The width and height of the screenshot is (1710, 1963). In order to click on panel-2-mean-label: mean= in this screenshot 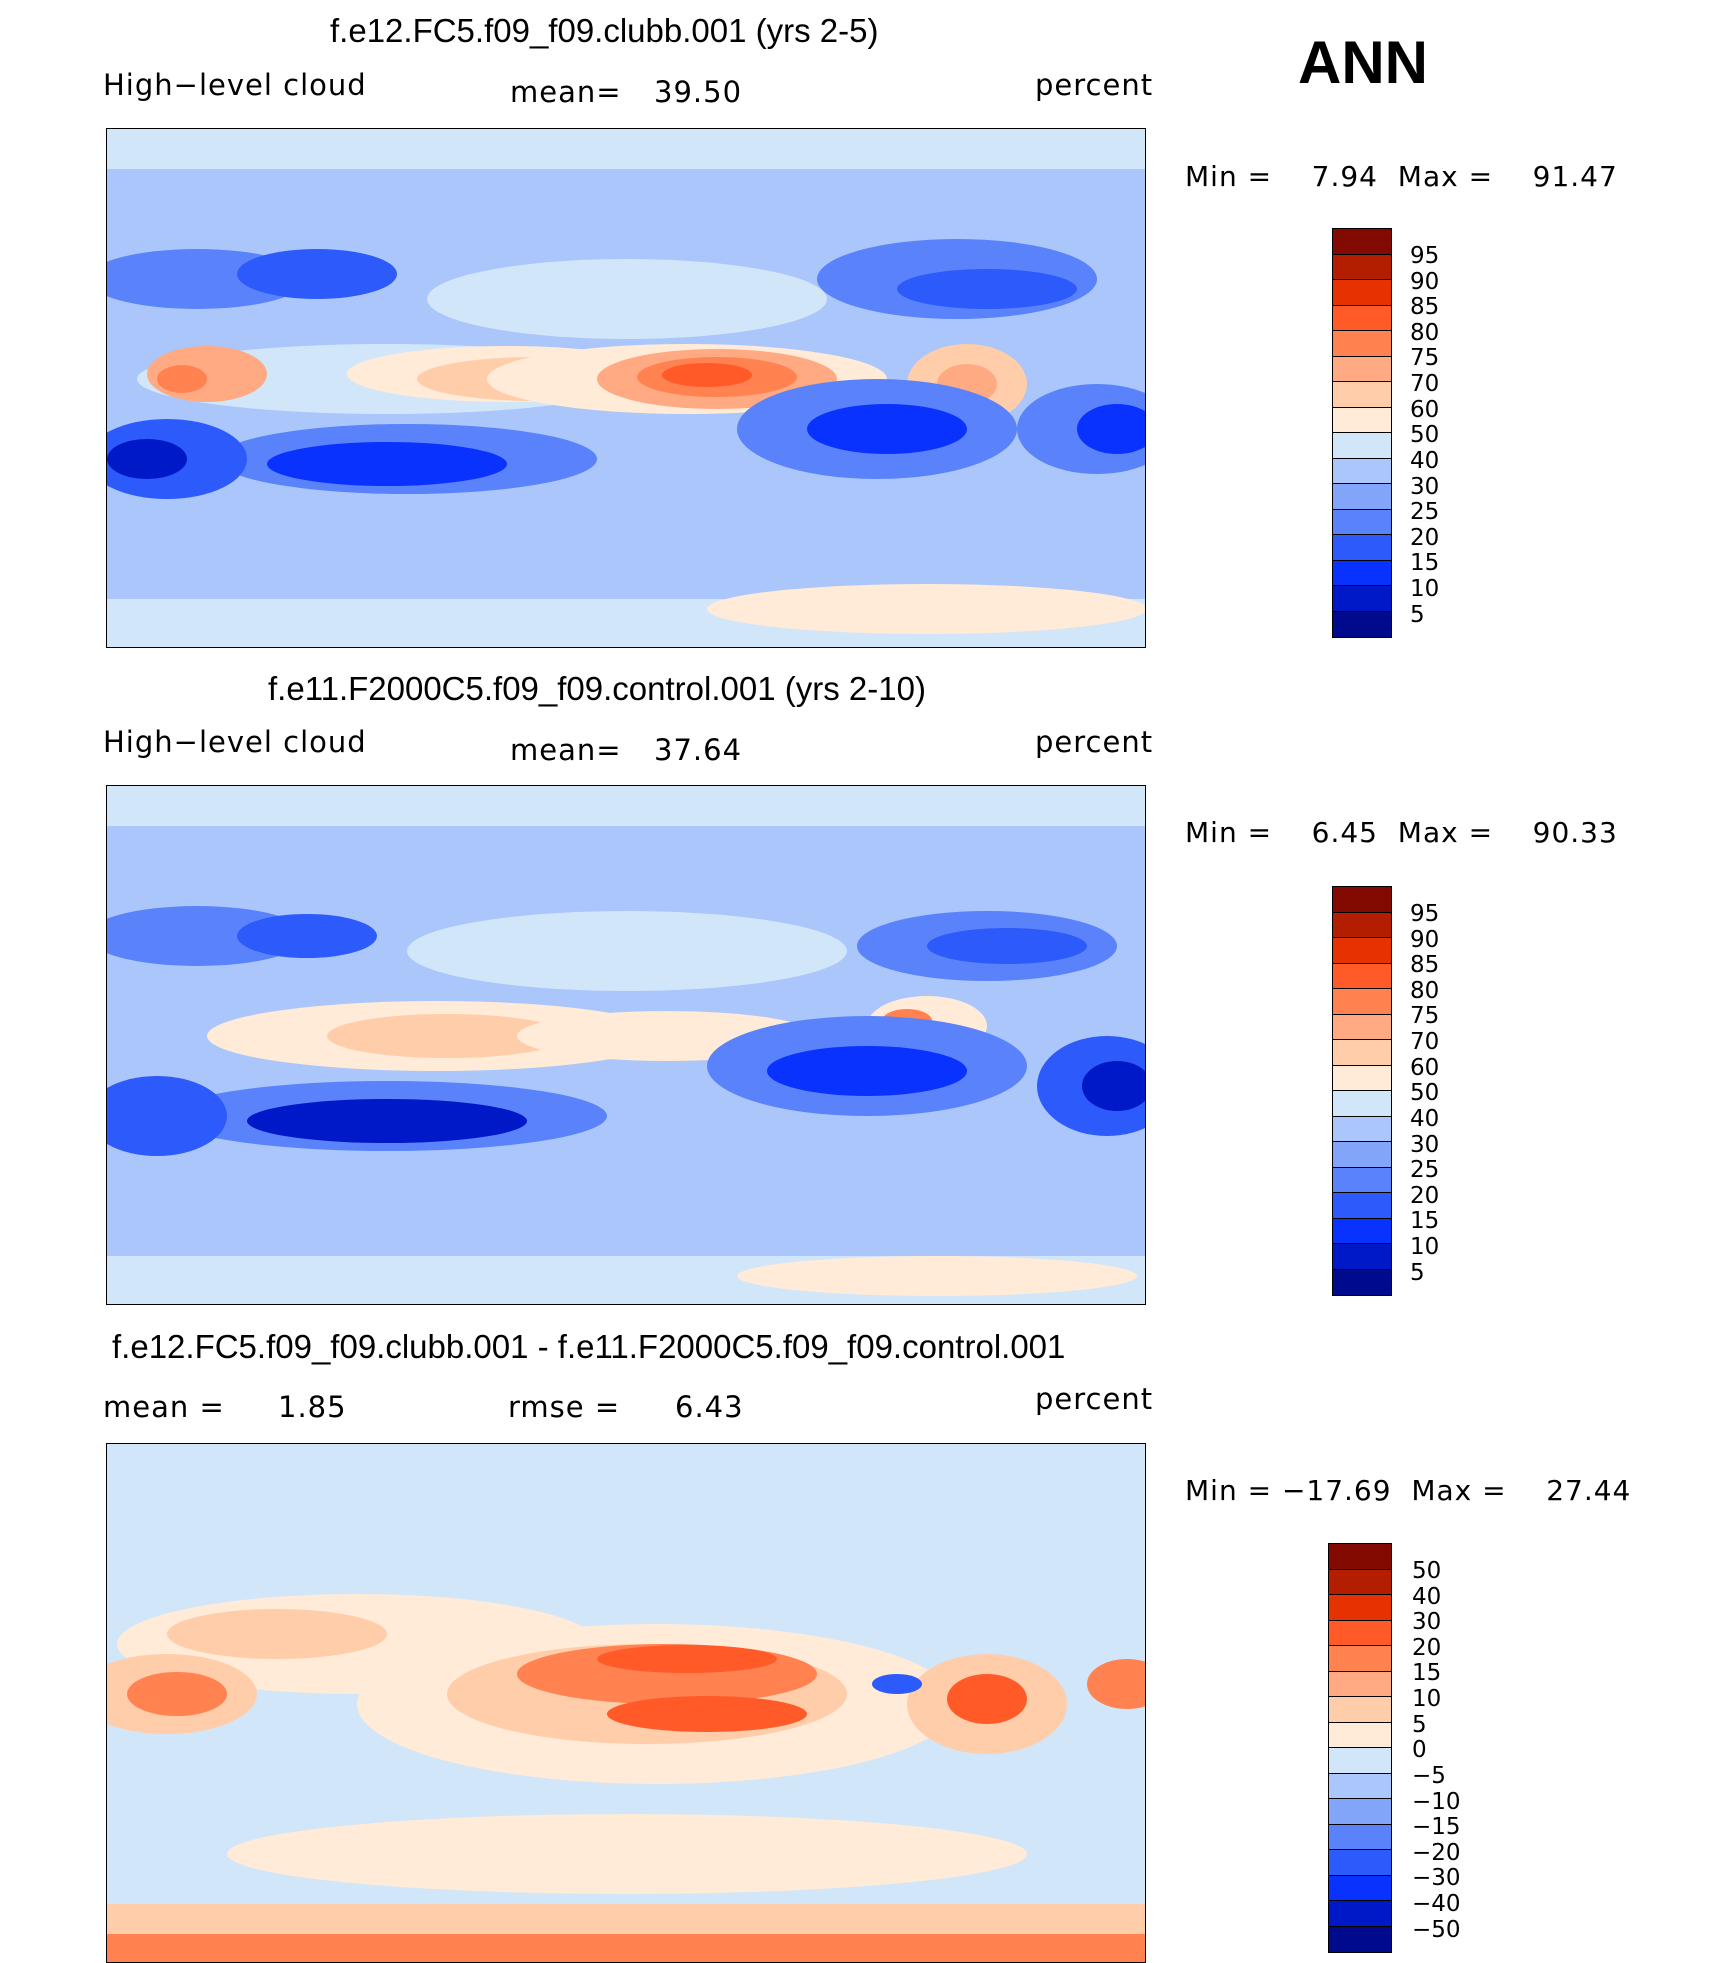, I will do `click(566, 750)`.